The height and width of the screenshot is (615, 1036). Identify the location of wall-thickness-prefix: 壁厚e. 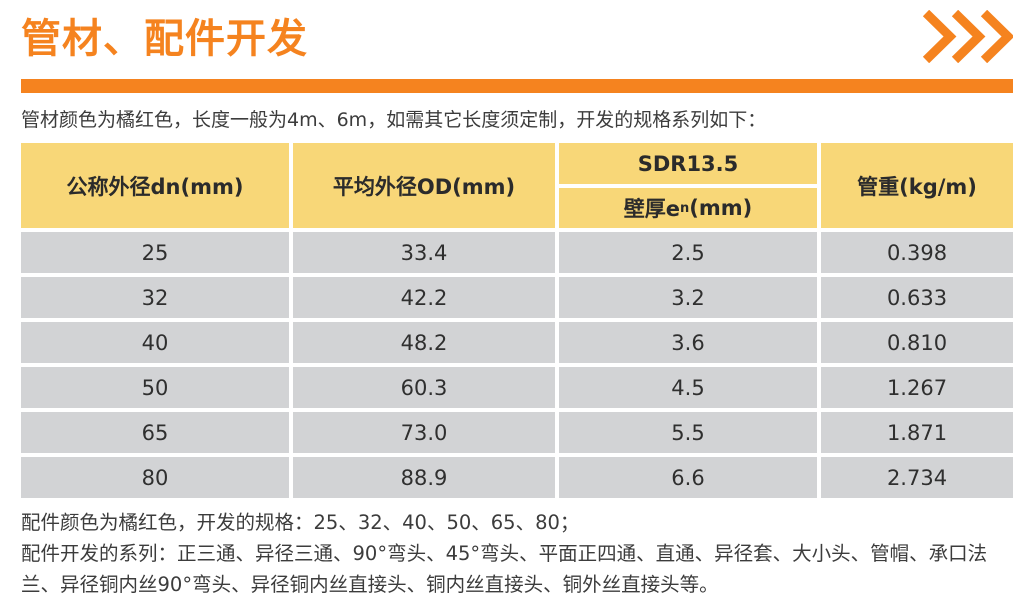
(651, 209).